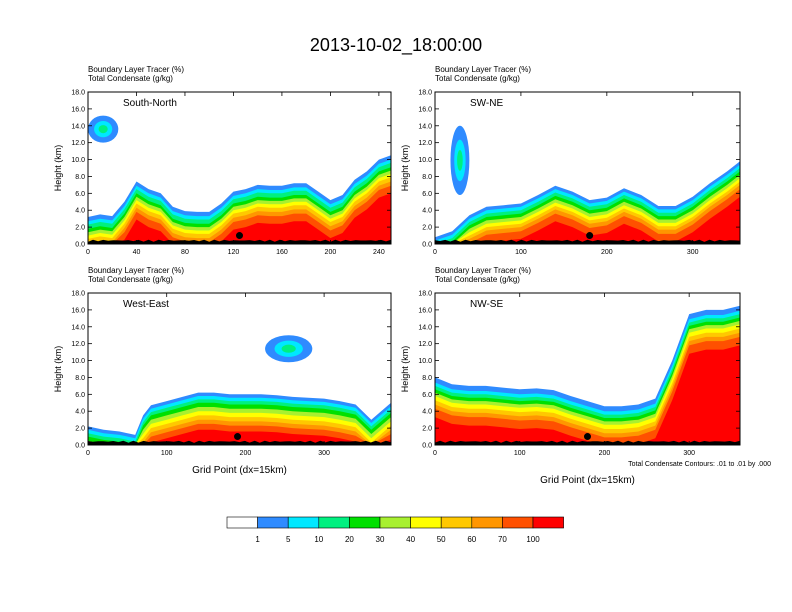  Describe the element at coordinates (410, 539) in the screenshot. I see `colorbar-label: 40` at that location.